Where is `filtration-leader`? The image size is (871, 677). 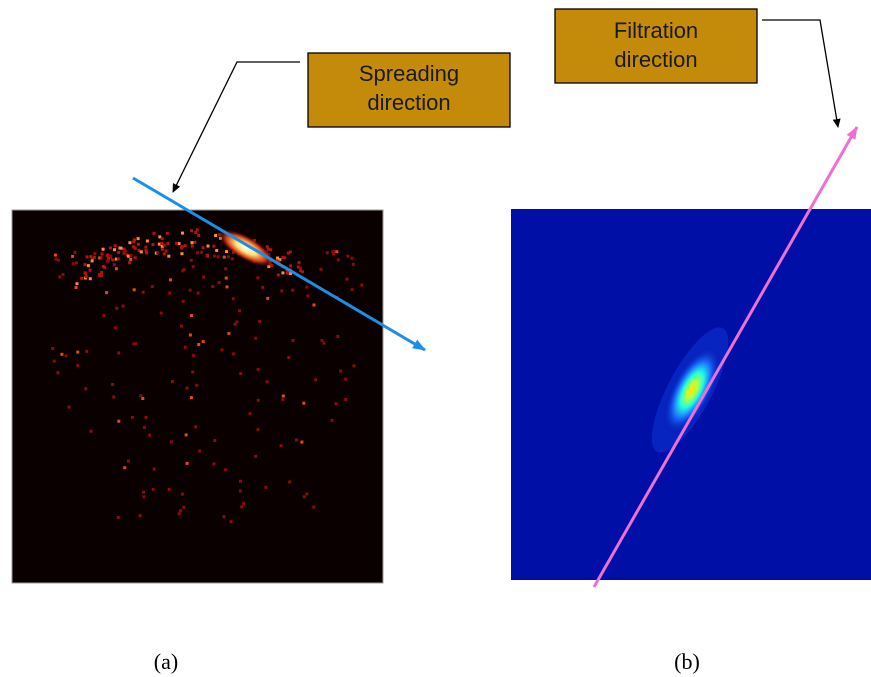 filtration-leader is located at coordinates (801, 73).